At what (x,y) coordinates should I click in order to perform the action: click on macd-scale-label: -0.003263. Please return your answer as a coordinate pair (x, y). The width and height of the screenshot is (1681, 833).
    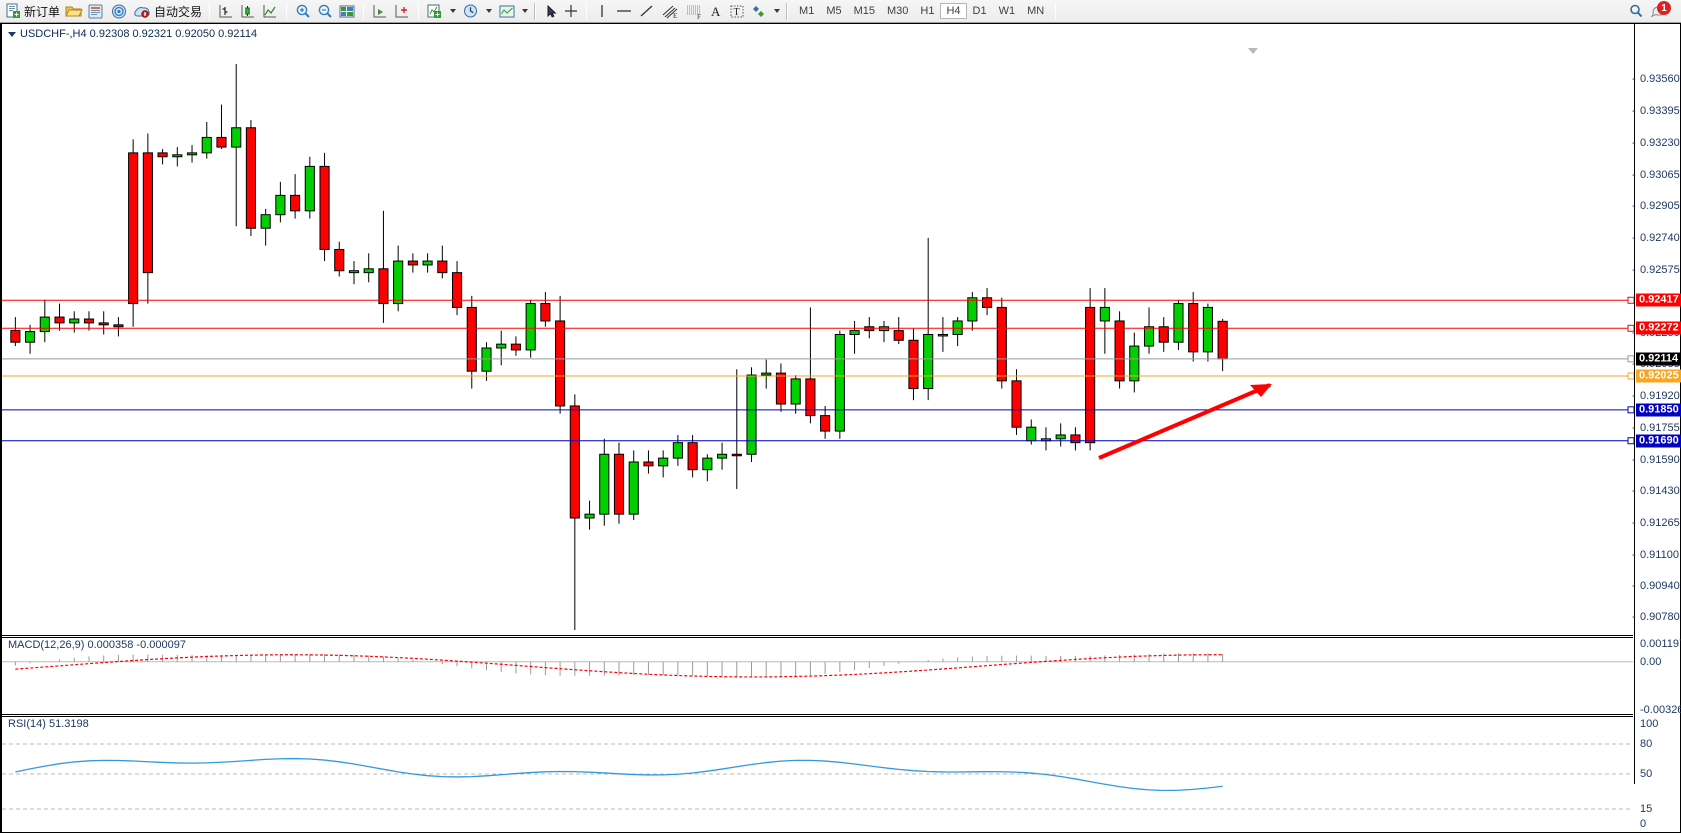
    Looking at the image, I should click on (1660, 710).